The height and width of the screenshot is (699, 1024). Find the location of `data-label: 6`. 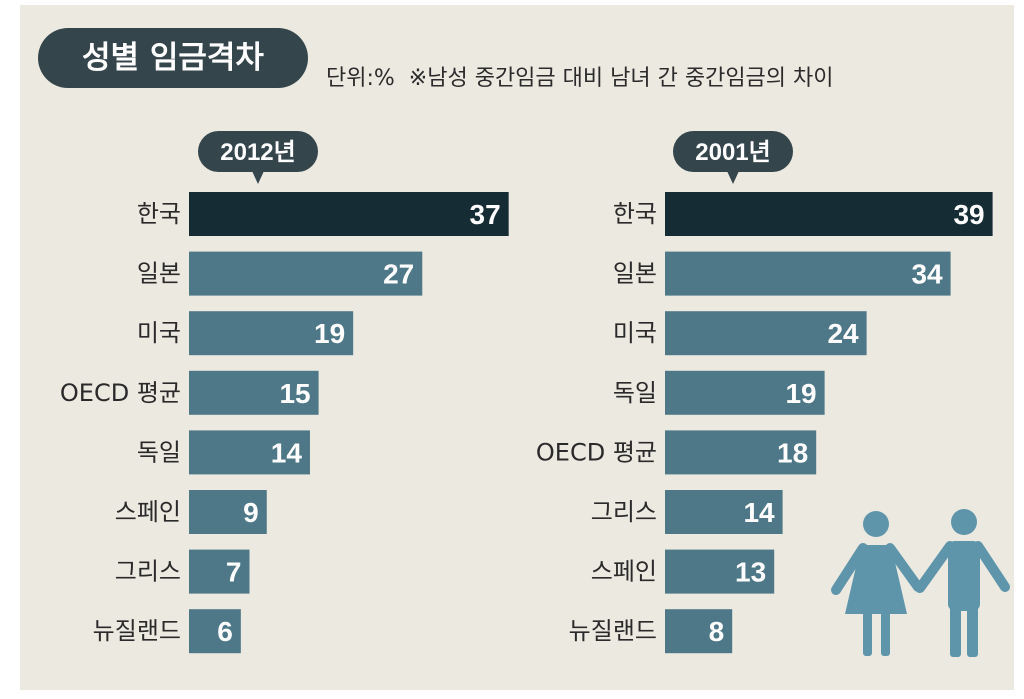

data-label: 6 is located at coordinates (225, 631).